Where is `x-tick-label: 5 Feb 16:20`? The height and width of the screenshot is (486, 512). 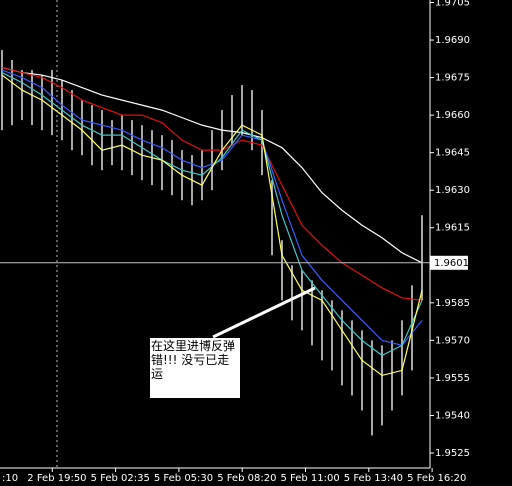 x-tick-label: 5 Feb 16:20 is located at coordinates (436, 478).